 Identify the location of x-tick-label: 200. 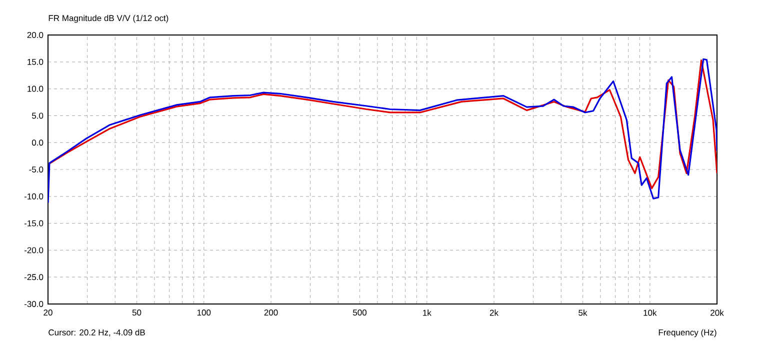
(271, 313).